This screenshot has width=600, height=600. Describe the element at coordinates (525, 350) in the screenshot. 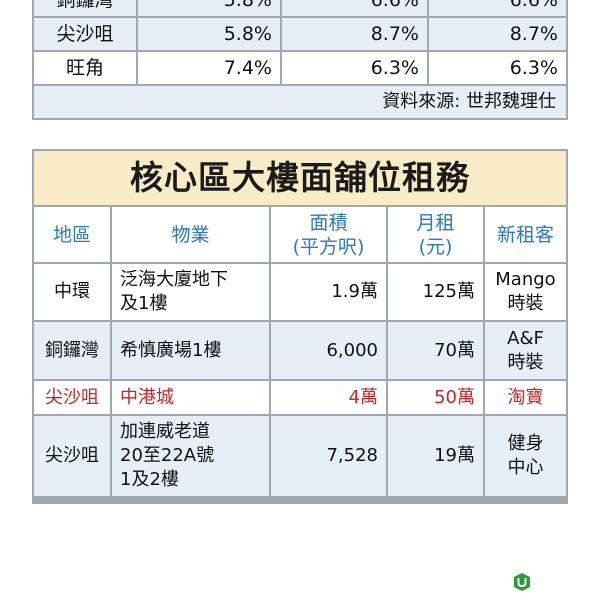

I see `tenant-cell: A&F 時裝` at that location.